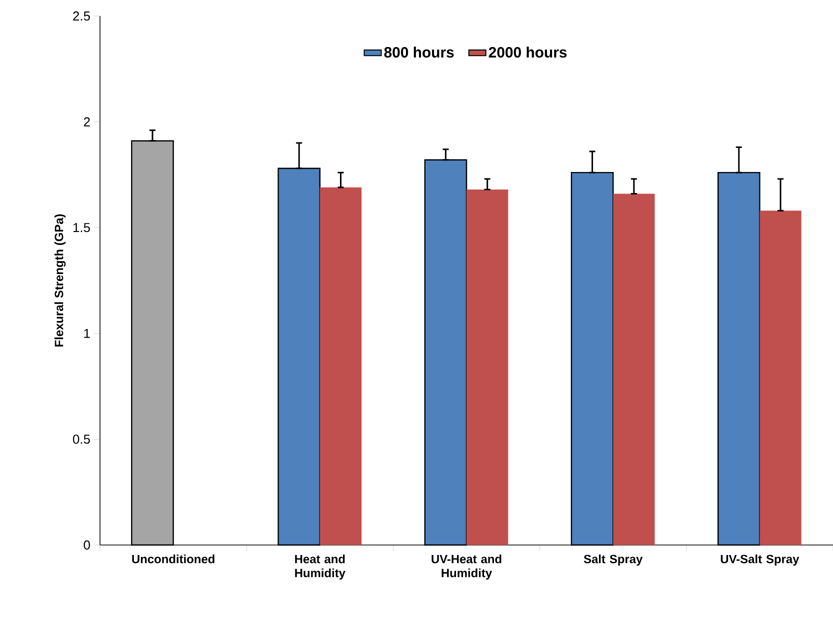 Image resolution: width=833 pixels, height=617 pixels. What do you see at coordinates (87, 545) in the screenshot?
I see `y-tick-label: 0` at bounding box center [87, 545].